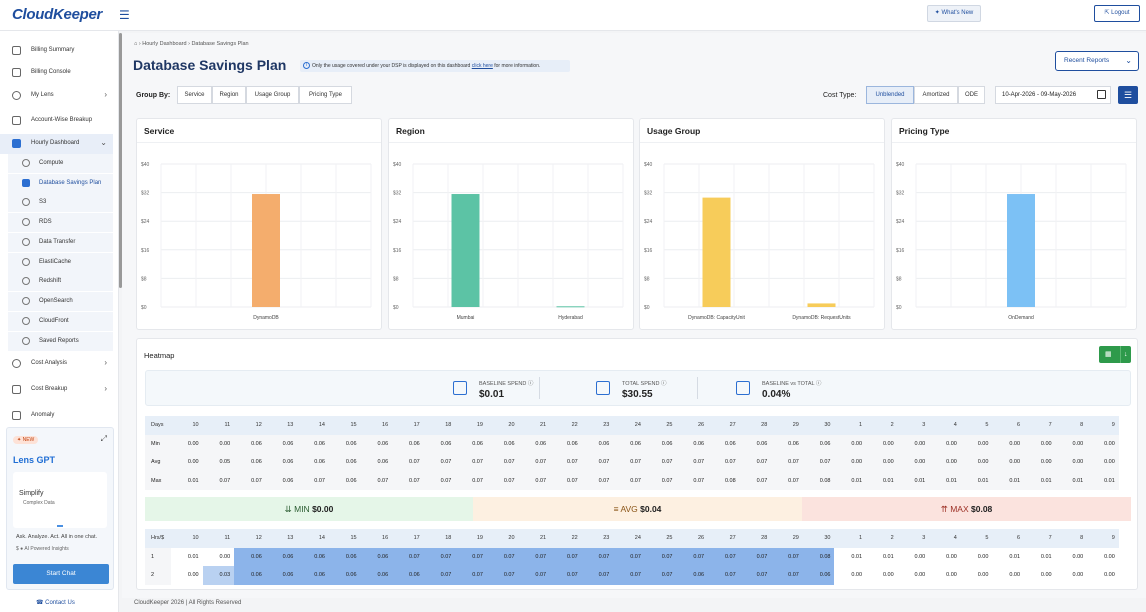  I want to click on groupby-region-tab: Region, so click(229, 95).